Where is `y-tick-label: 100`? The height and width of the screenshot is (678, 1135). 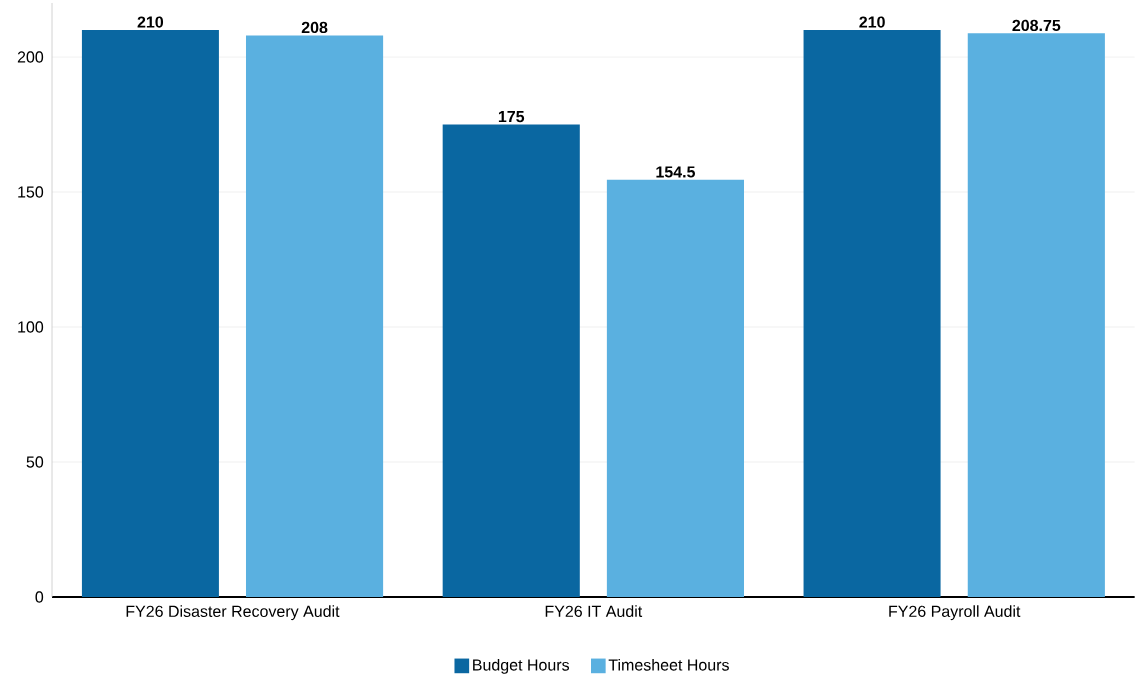 y-tick-label: 100 is located at coordinates (31, 327).